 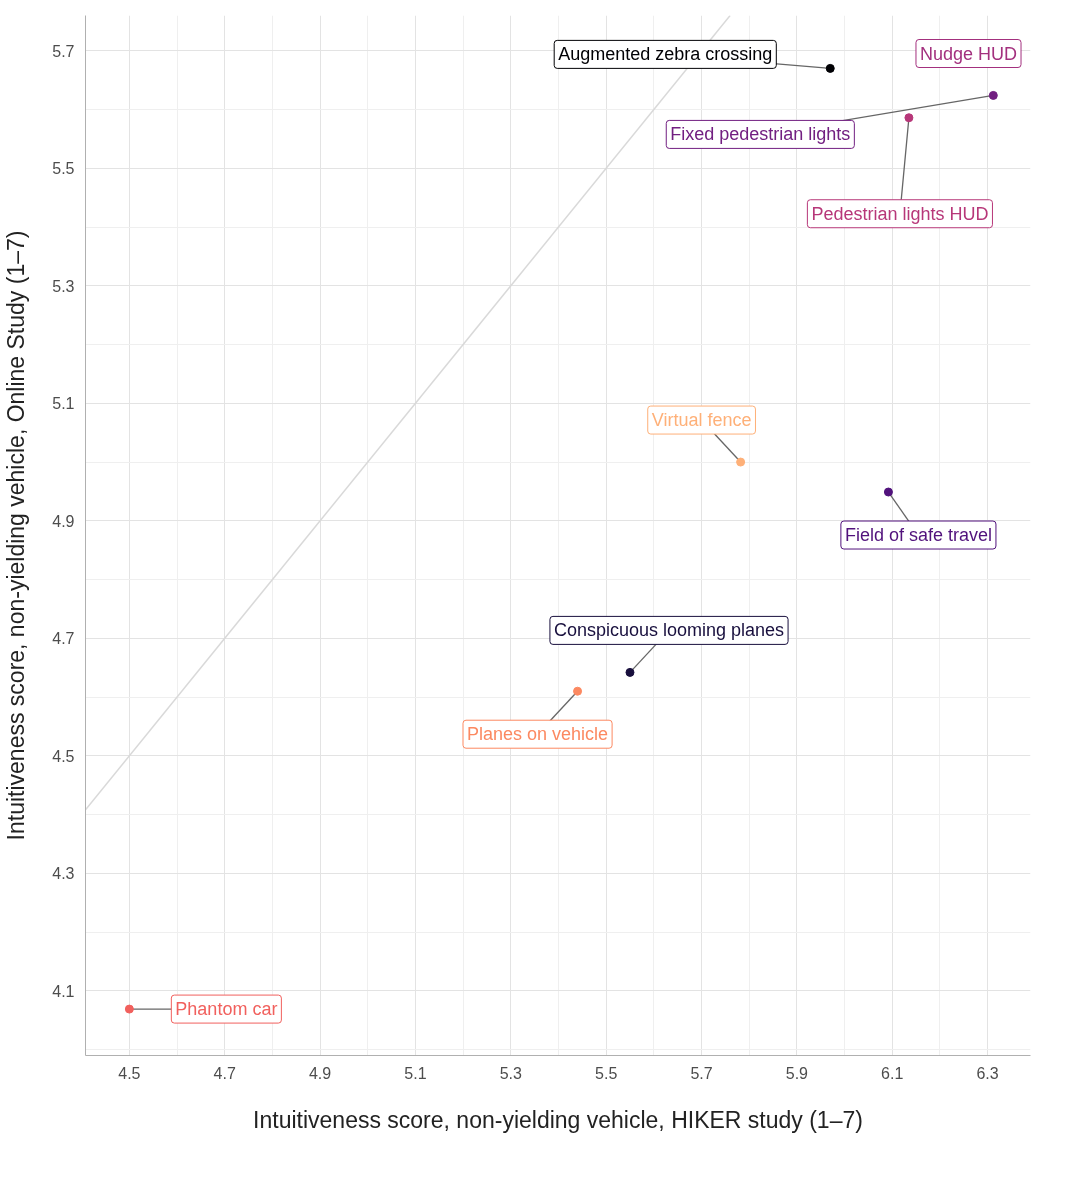 I want to click on annotation: Conspicuous looming planes, so click(x=669, y=630).